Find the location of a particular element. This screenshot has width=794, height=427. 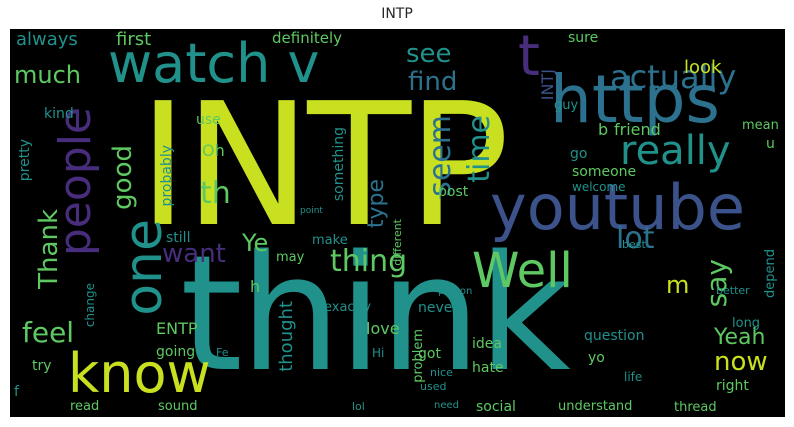

word: point is located at coordinates (311, 211).